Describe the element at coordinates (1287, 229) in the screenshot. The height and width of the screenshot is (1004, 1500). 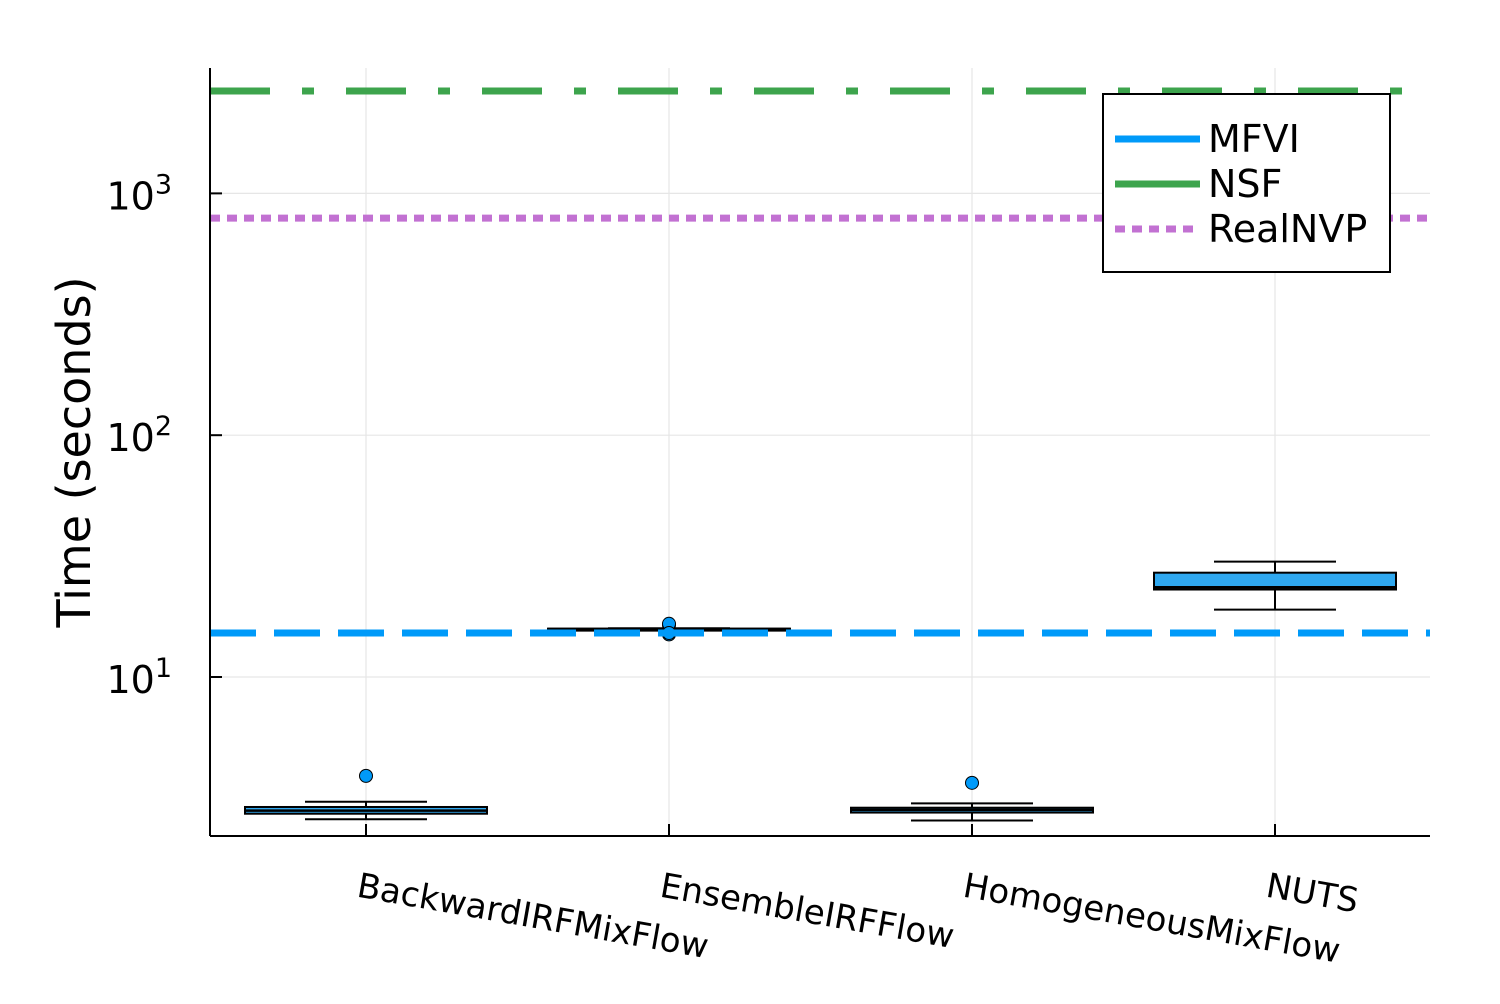
I see `legend-label-RealNVP: RealNVP` at that location.